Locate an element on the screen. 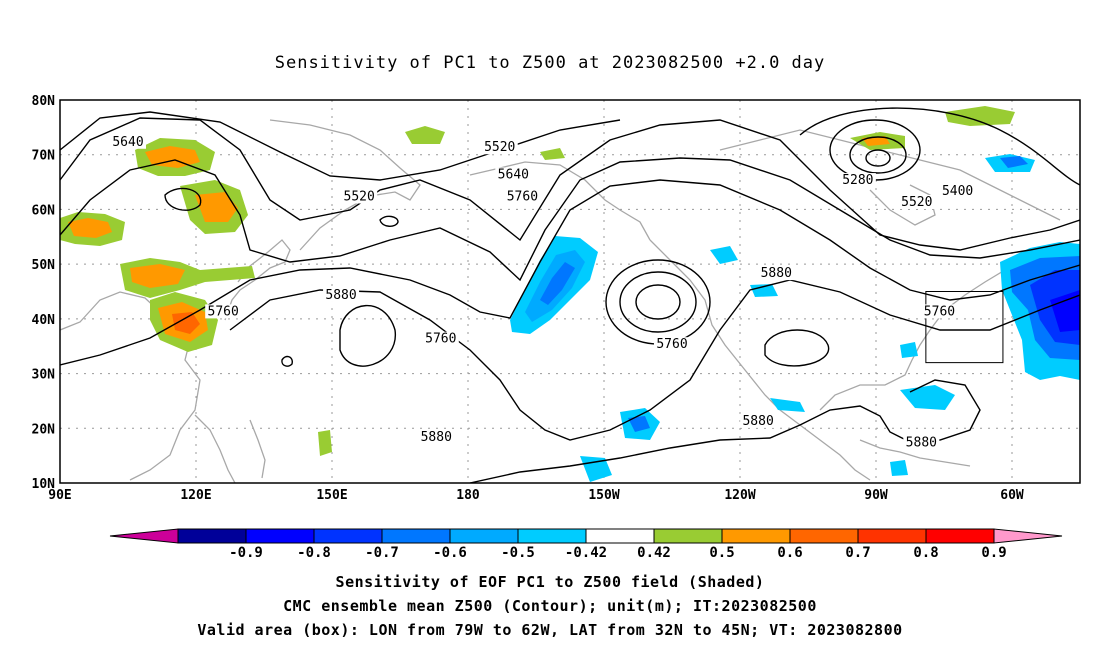  valid-area-box is located at coordinates (964, 327).